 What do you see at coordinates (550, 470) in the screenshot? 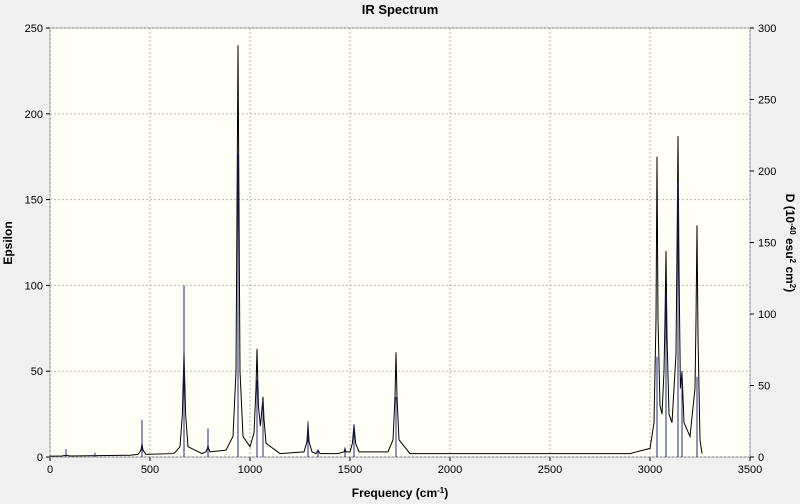
I see `x-tick-label: 2500` at bounding box center [550, 470].